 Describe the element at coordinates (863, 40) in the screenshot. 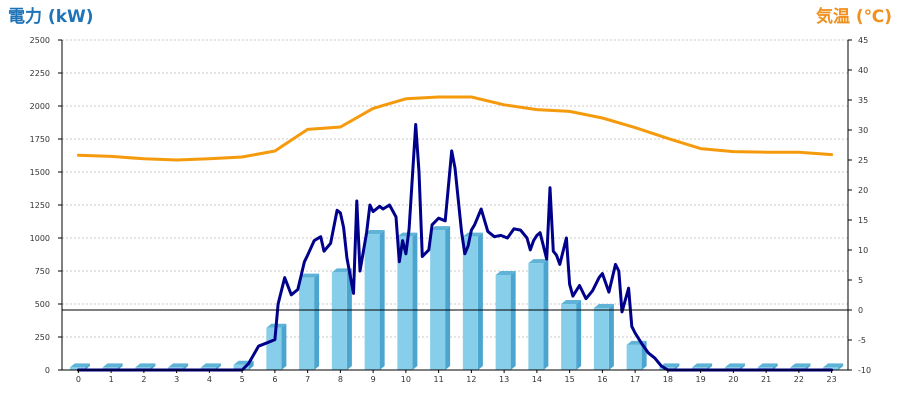

I see `right-tick-label-45: 45` at that location.